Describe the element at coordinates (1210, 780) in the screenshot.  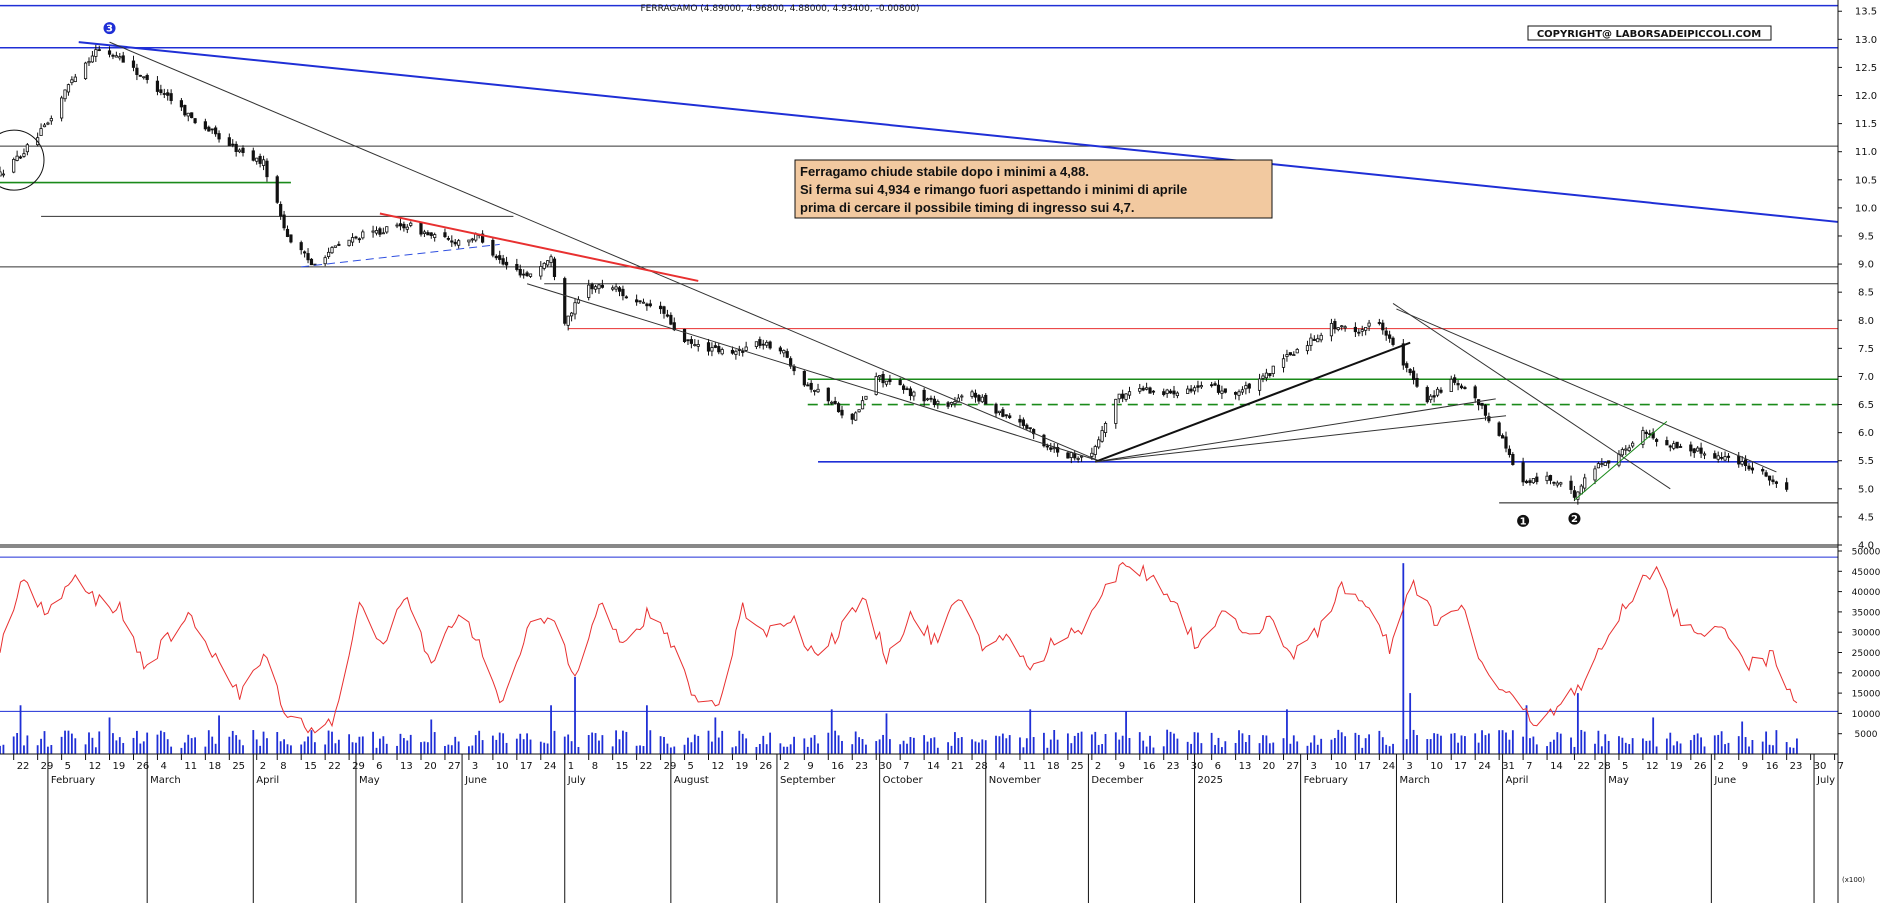
I see `month-label: 2025` at that location.